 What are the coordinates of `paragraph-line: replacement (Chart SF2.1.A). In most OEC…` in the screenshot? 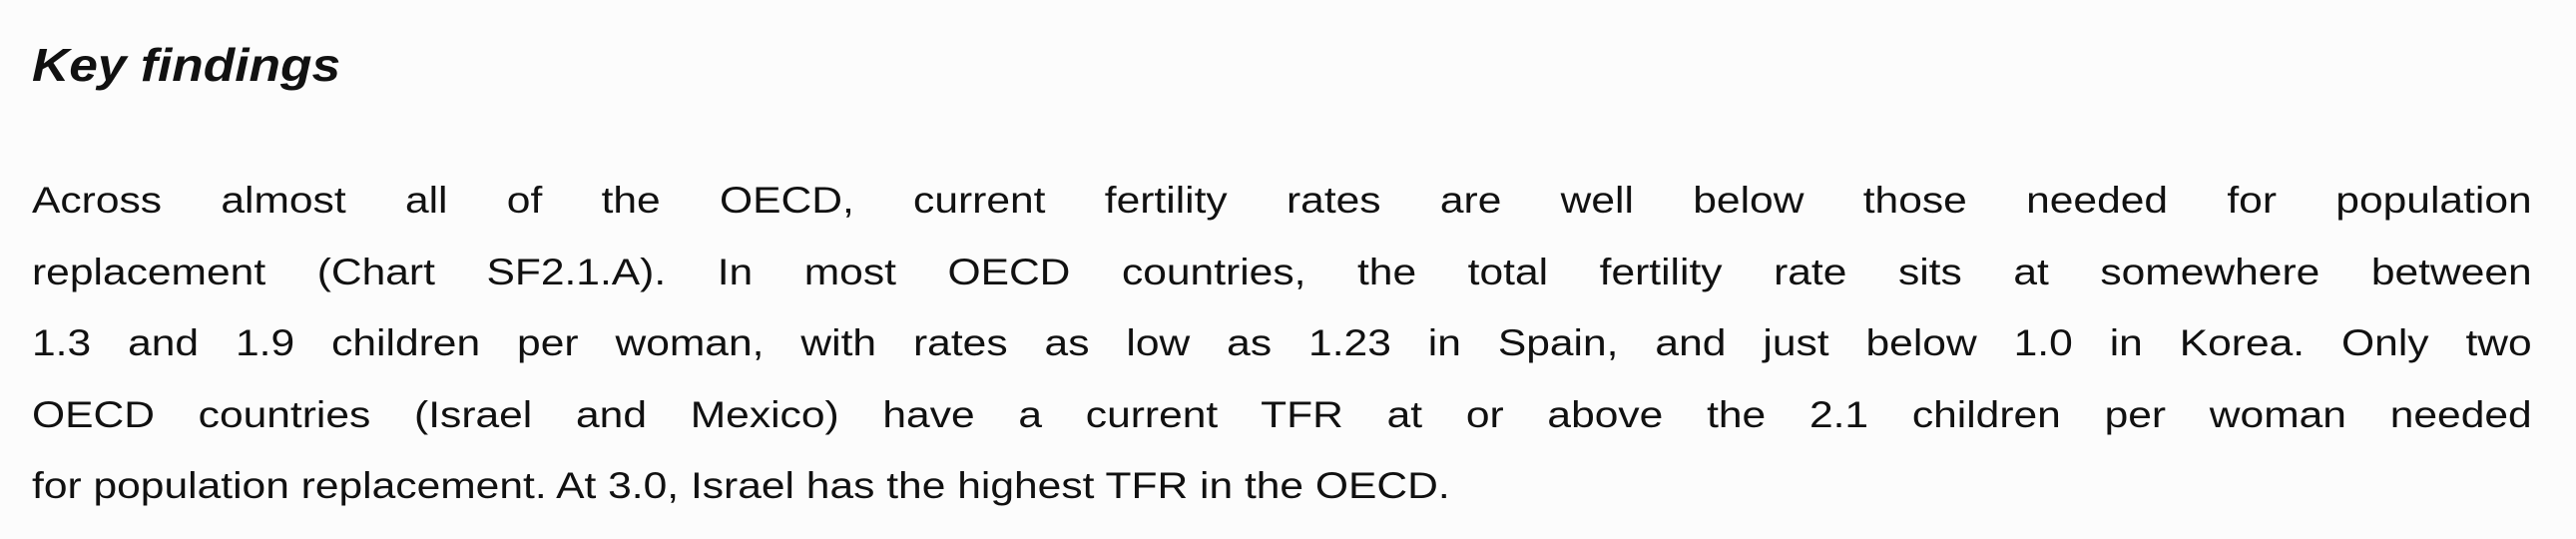 It's located at (1282, 271).